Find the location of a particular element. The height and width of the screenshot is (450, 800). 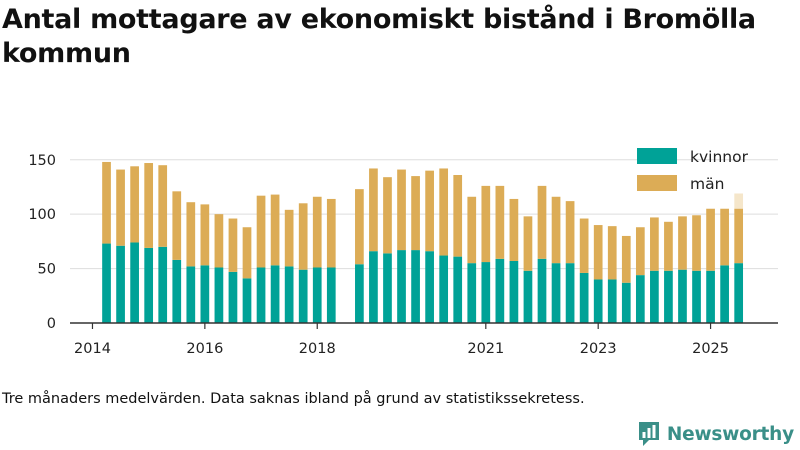

y-tick-label: 100 is located at coordinates (42, 215).